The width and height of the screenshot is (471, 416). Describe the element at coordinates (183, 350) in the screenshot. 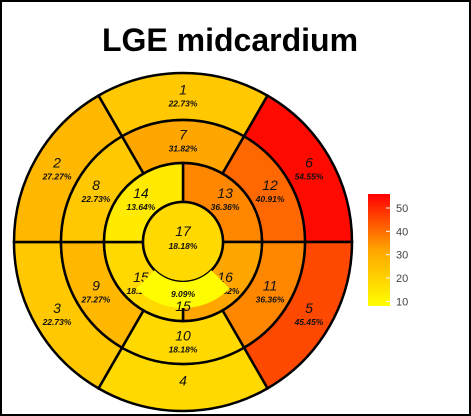

I see `segment-10-value: 18.18%` at that location.